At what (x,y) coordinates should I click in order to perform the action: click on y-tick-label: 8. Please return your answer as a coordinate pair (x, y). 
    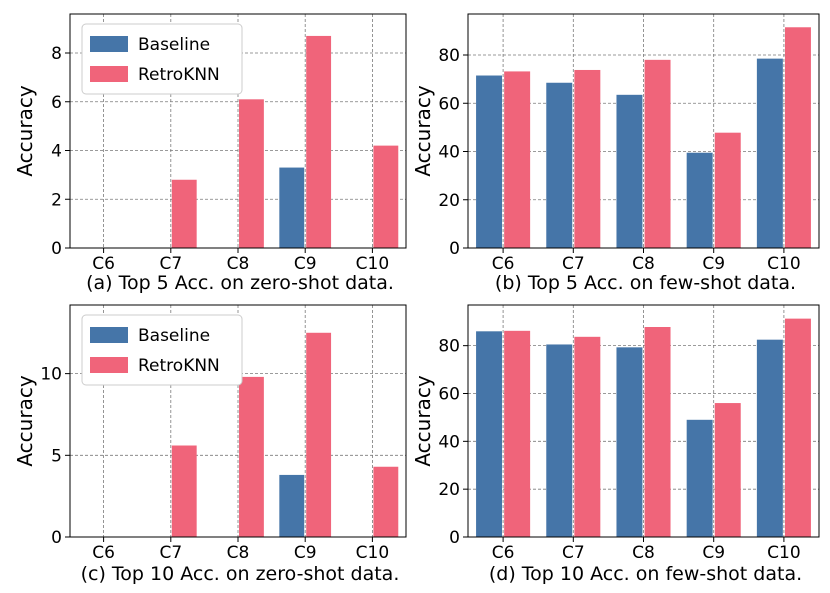
    Looking at the image, I should click on (56, 54).